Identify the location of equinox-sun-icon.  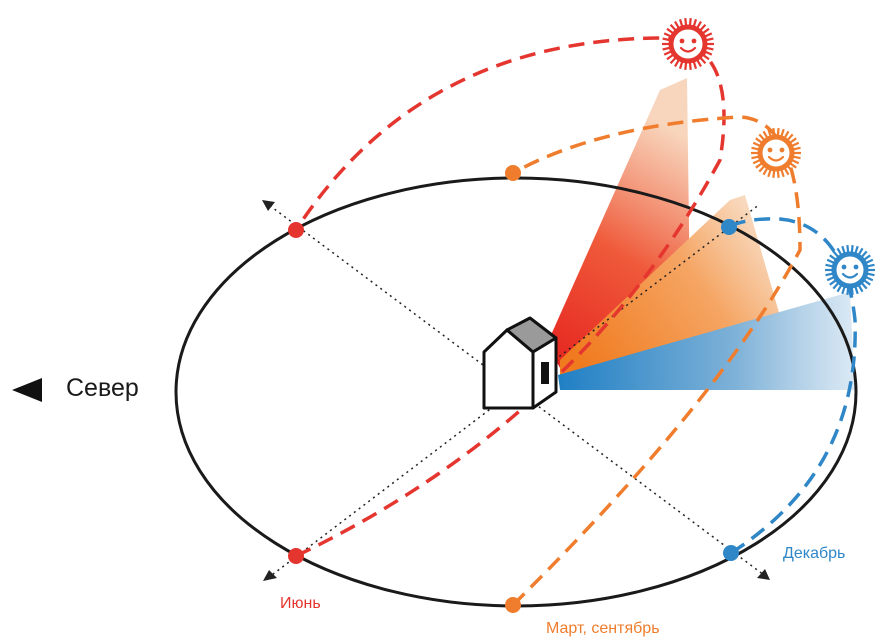
(776, 153).